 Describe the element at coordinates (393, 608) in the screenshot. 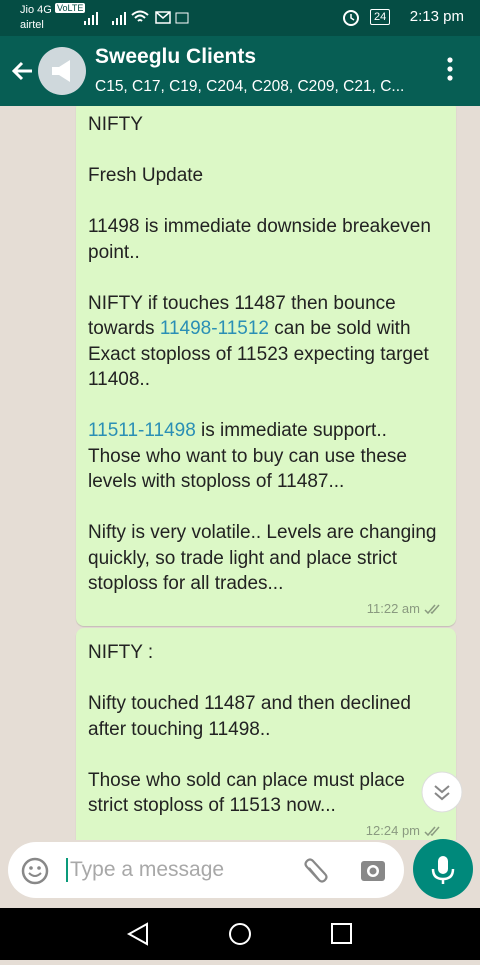

I see `timestamp: 11:22 am` at that location.